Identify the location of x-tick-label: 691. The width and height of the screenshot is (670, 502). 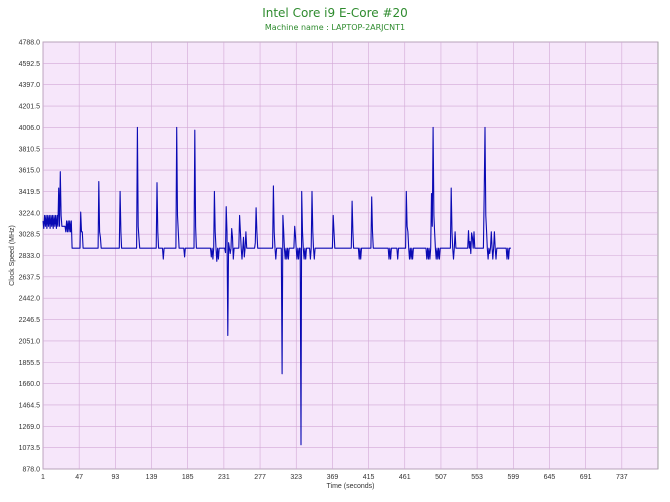
(586, 477).